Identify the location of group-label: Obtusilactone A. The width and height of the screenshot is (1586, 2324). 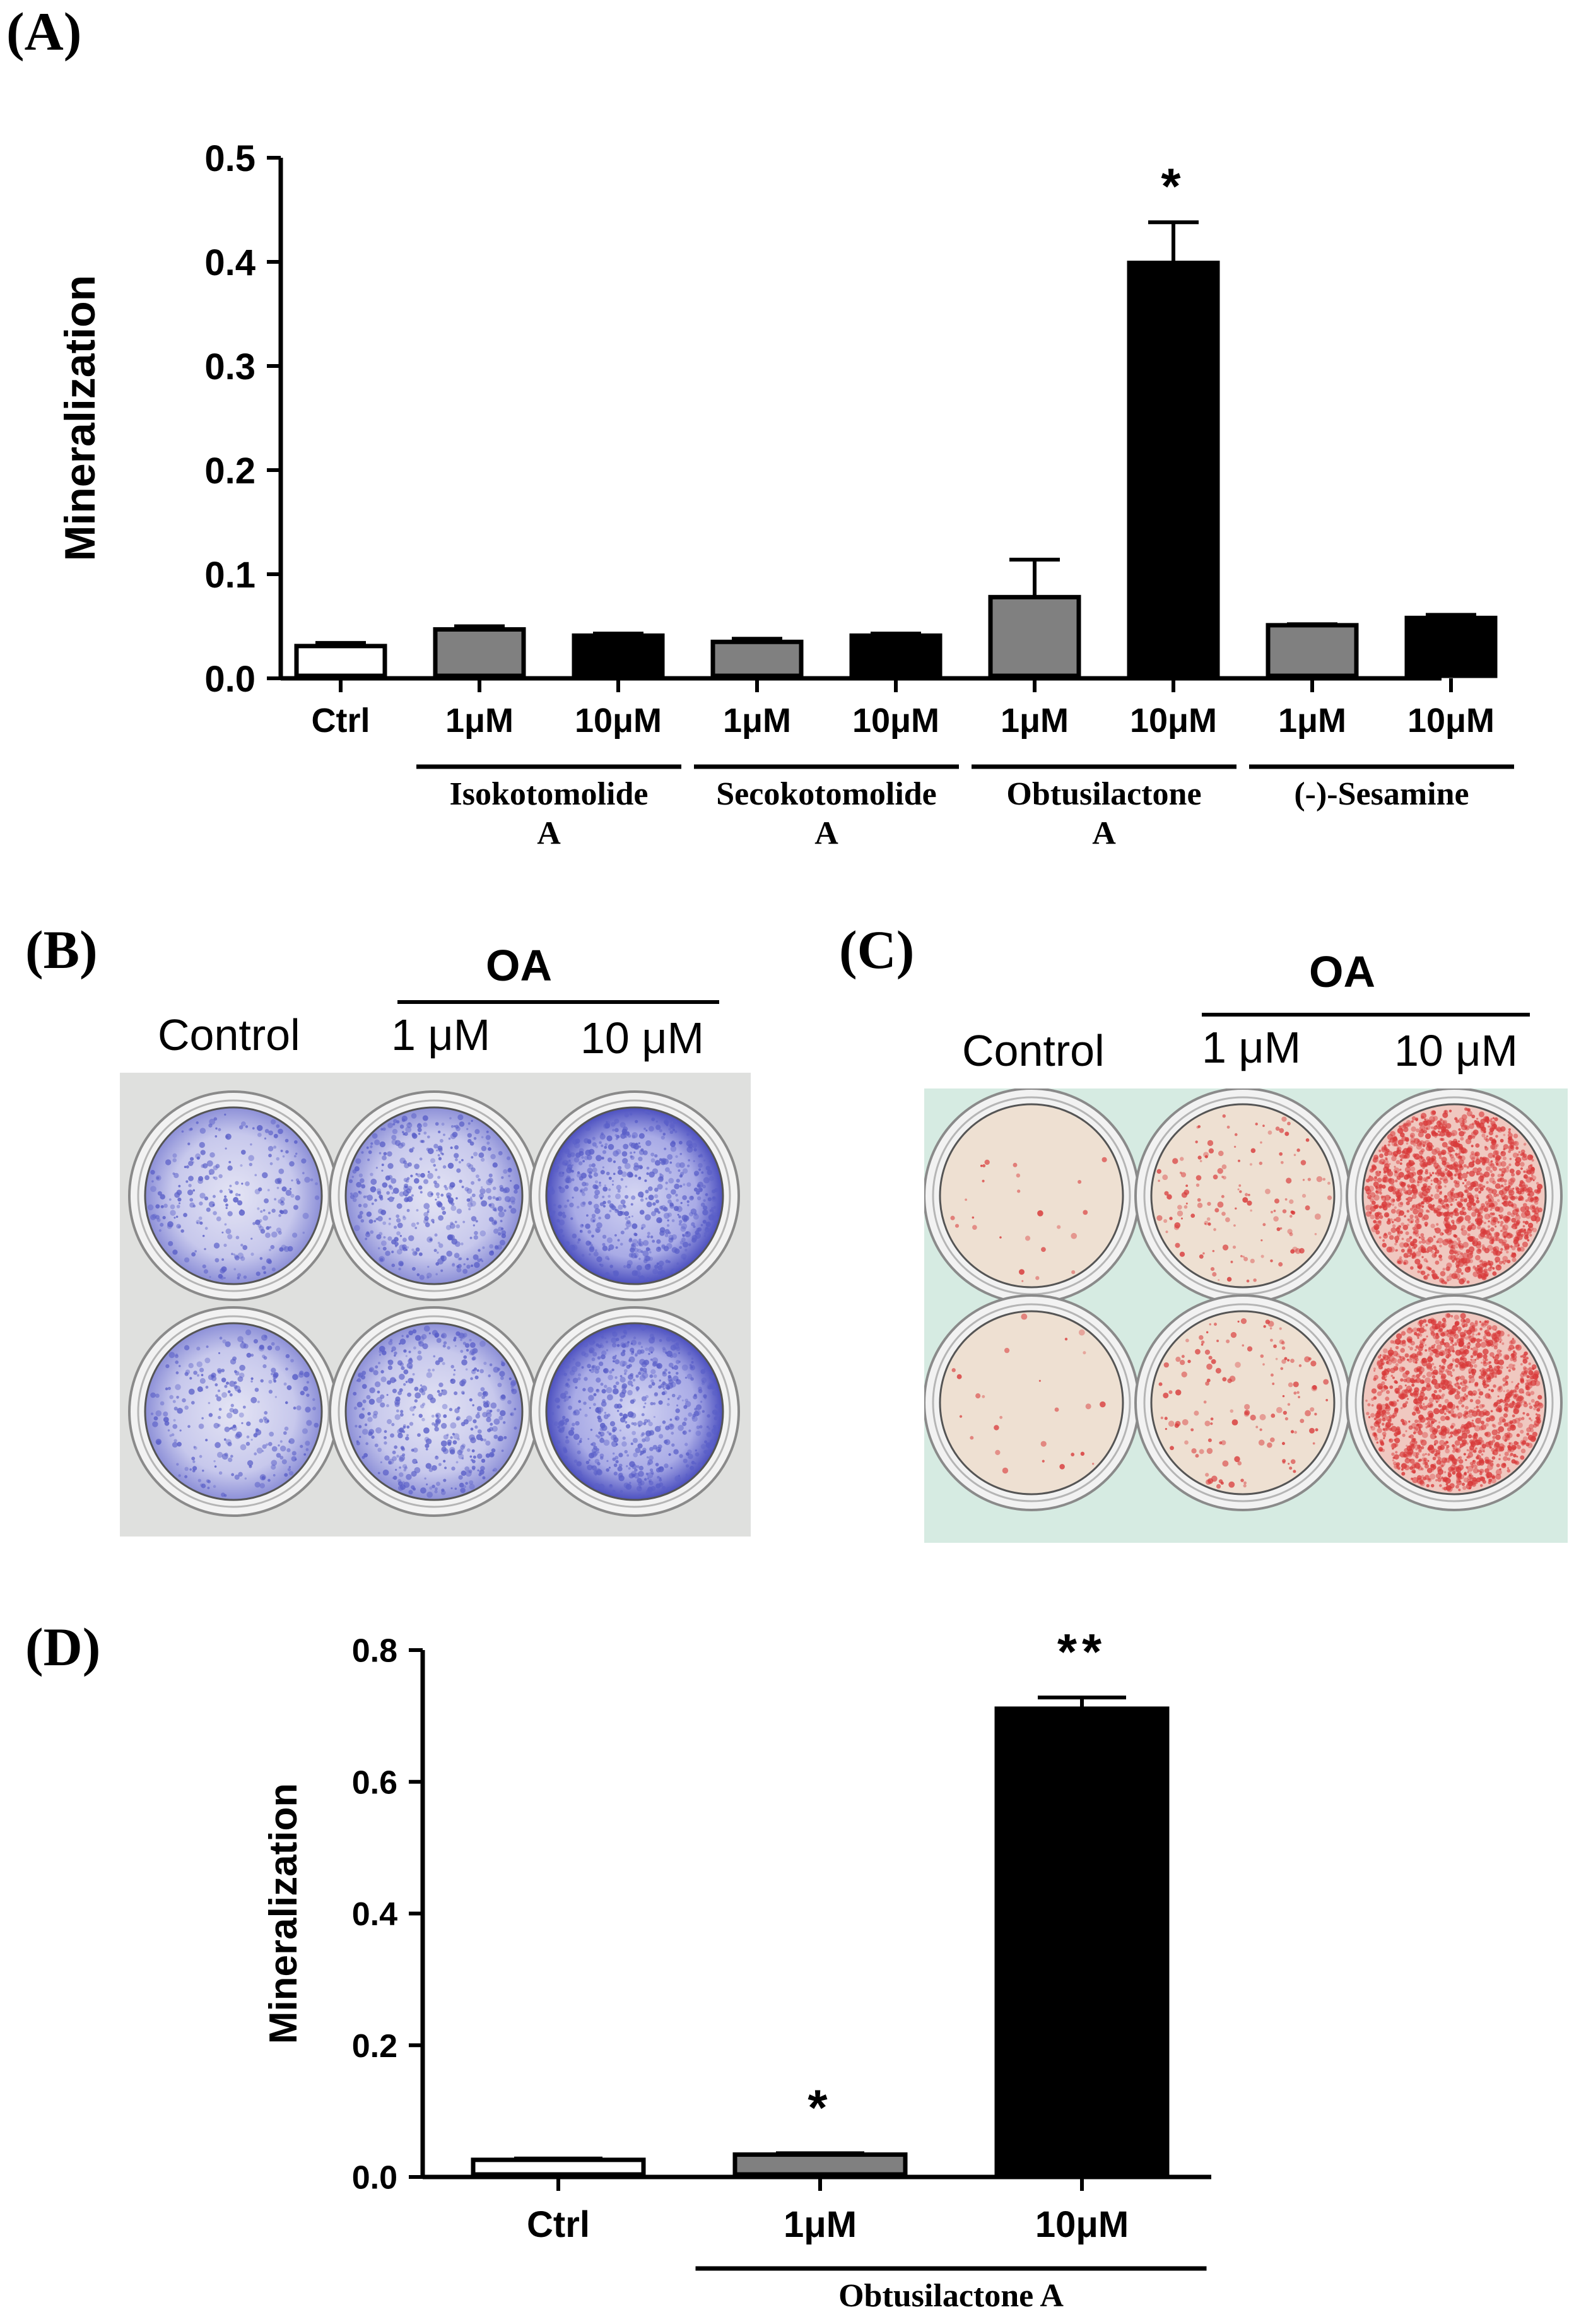
(951, 2296).